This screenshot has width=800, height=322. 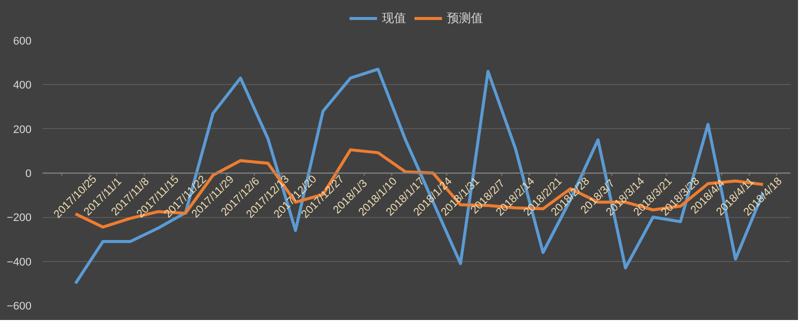 What do you see at coordinates (28, 174) in the screenshot?
I see `y-tick-label: 0` at bounding box center [28, 174].